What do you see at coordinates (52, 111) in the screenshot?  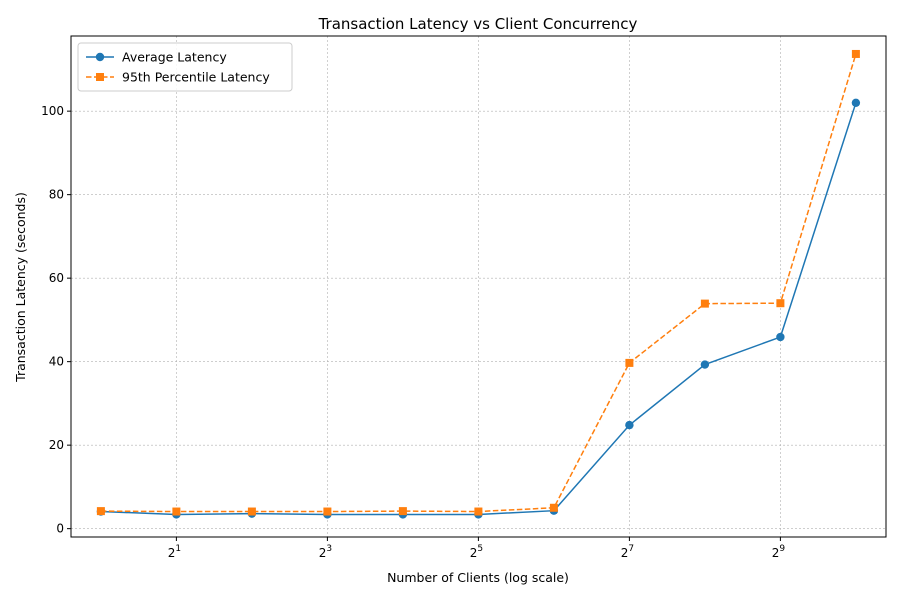 I see `y-tick-label: 100` at bounding box center [52, 111].